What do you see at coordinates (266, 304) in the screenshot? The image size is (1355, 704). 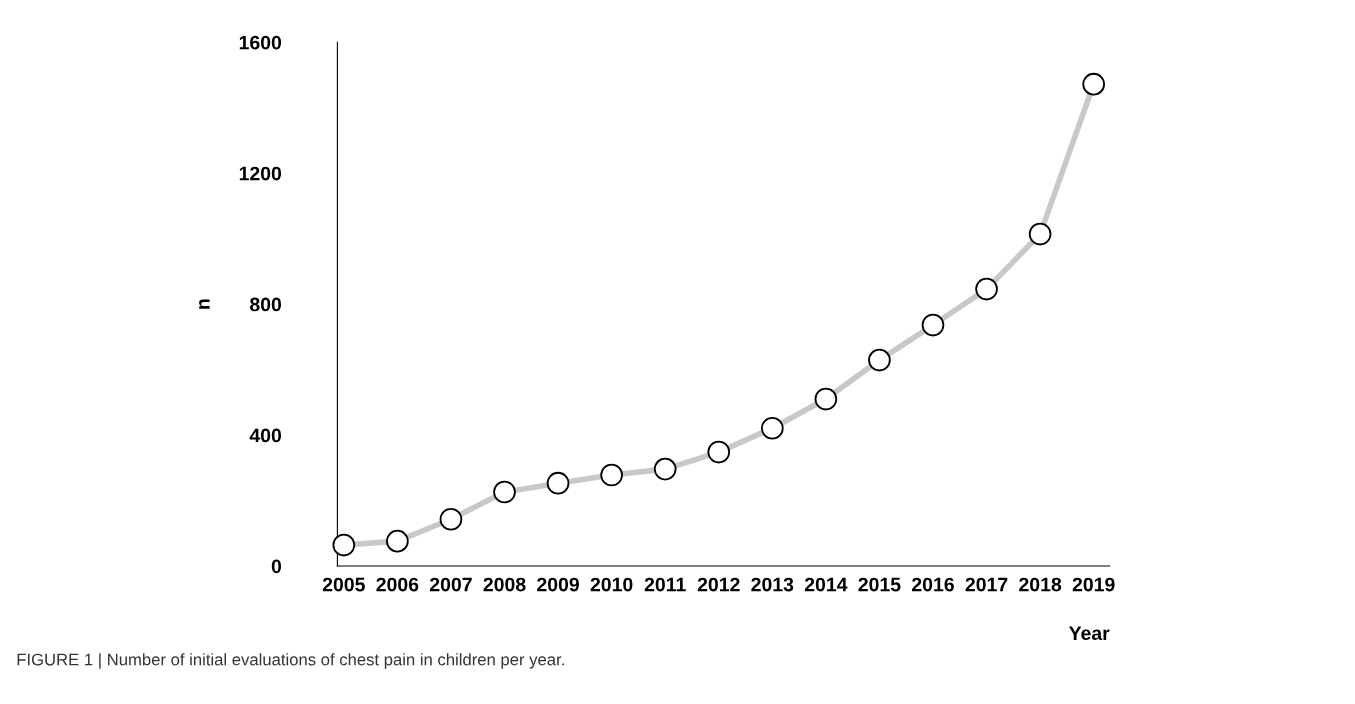 I see `y-tick-label: 800` at bounding box center [266, 304].